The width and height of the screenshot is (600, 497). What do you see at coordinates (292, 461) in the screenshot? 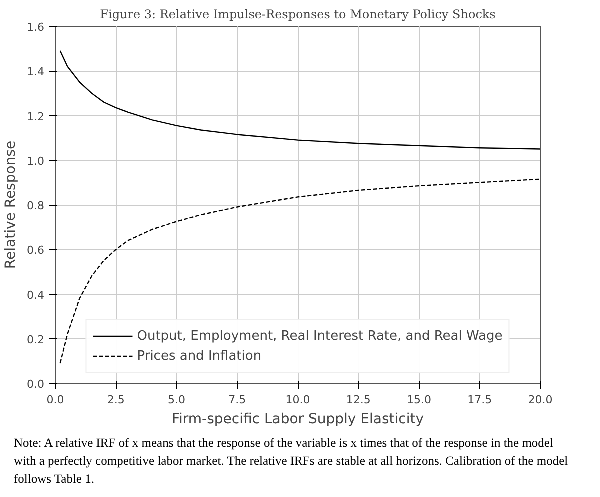
I see `text: Note: A relative IRF of x means that the response of the variable is x times that of the response in the model with a perfectly competitive labor market. The relative IRFs are stable at all horizons. Calibration of the model follows Table 1.` at bounding box center [292, 461].